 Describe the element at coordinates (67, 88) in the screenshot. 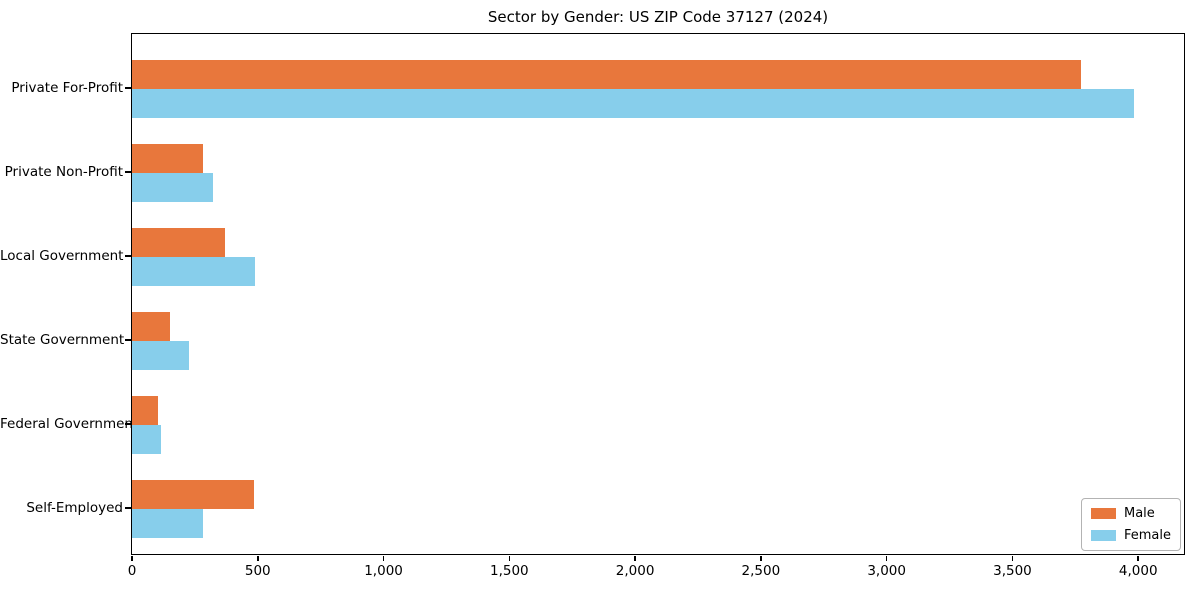

I see `y-tick-label-private-for-profit: Private For-Profit` at that location.